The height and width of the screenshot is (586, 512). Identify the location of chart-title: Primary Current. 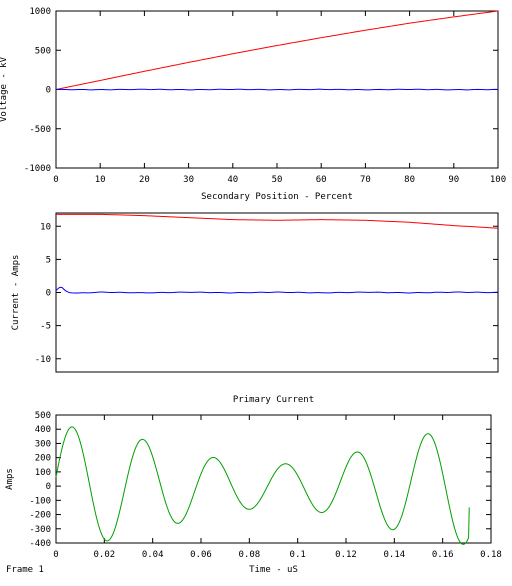
(273, 400).